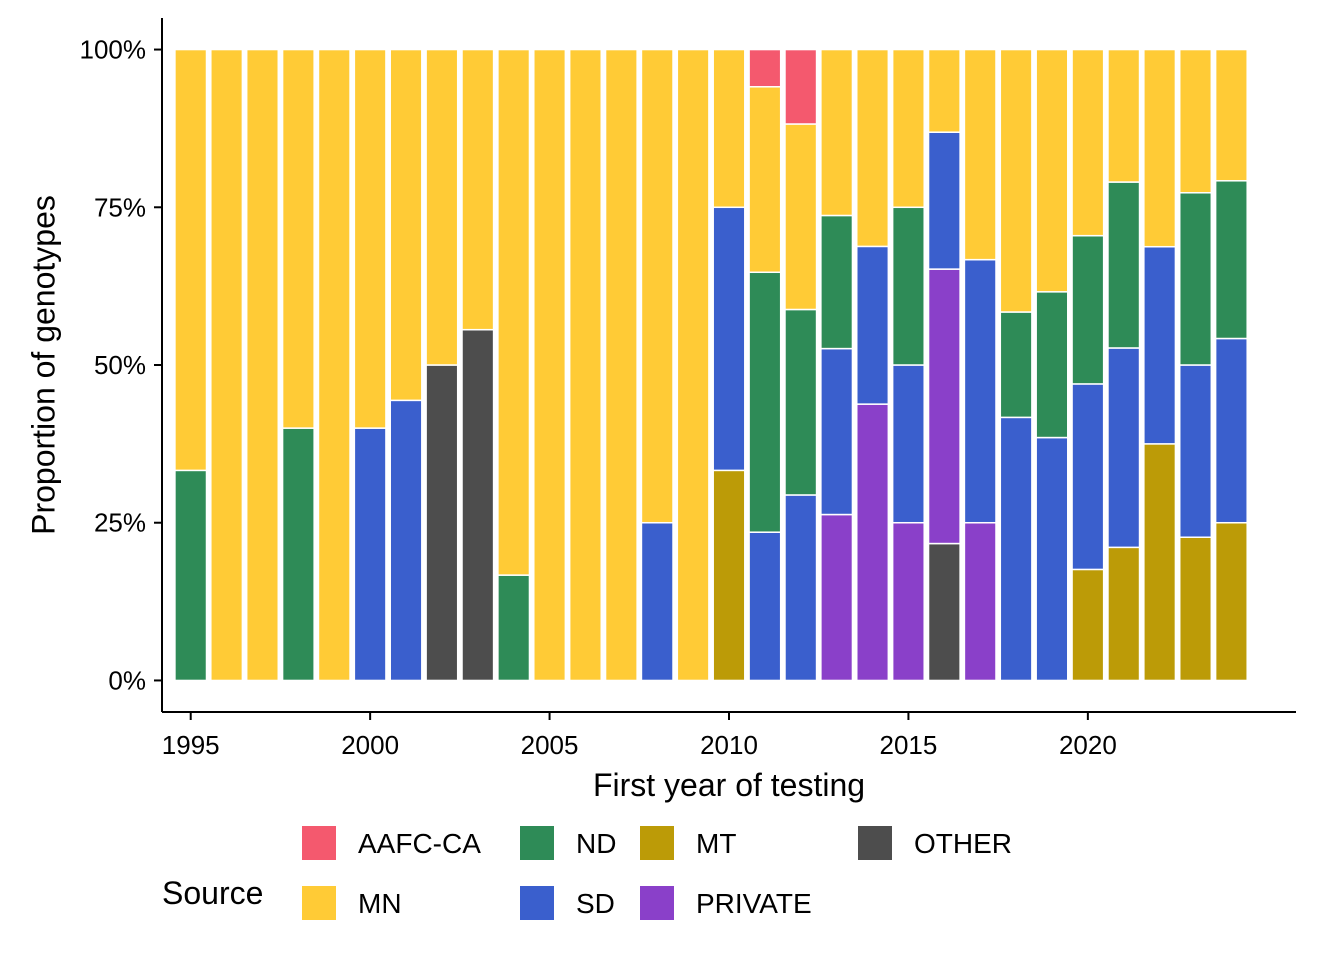  I want to click on y-axis-ticks: 0% 25% 50% 75% 100%, so click(121, 365).